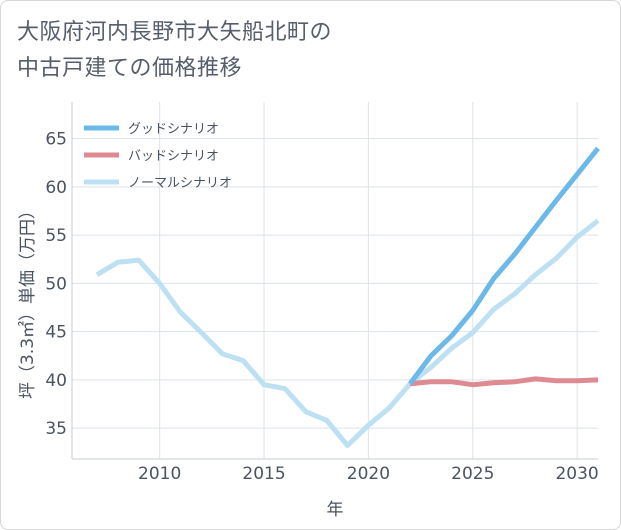 This screenshot has height=530, width=621. What do you see at coordinates (159, 474) in the screenshot?
I see `x-tick-label: 2010` at bounding box center [159, 474].